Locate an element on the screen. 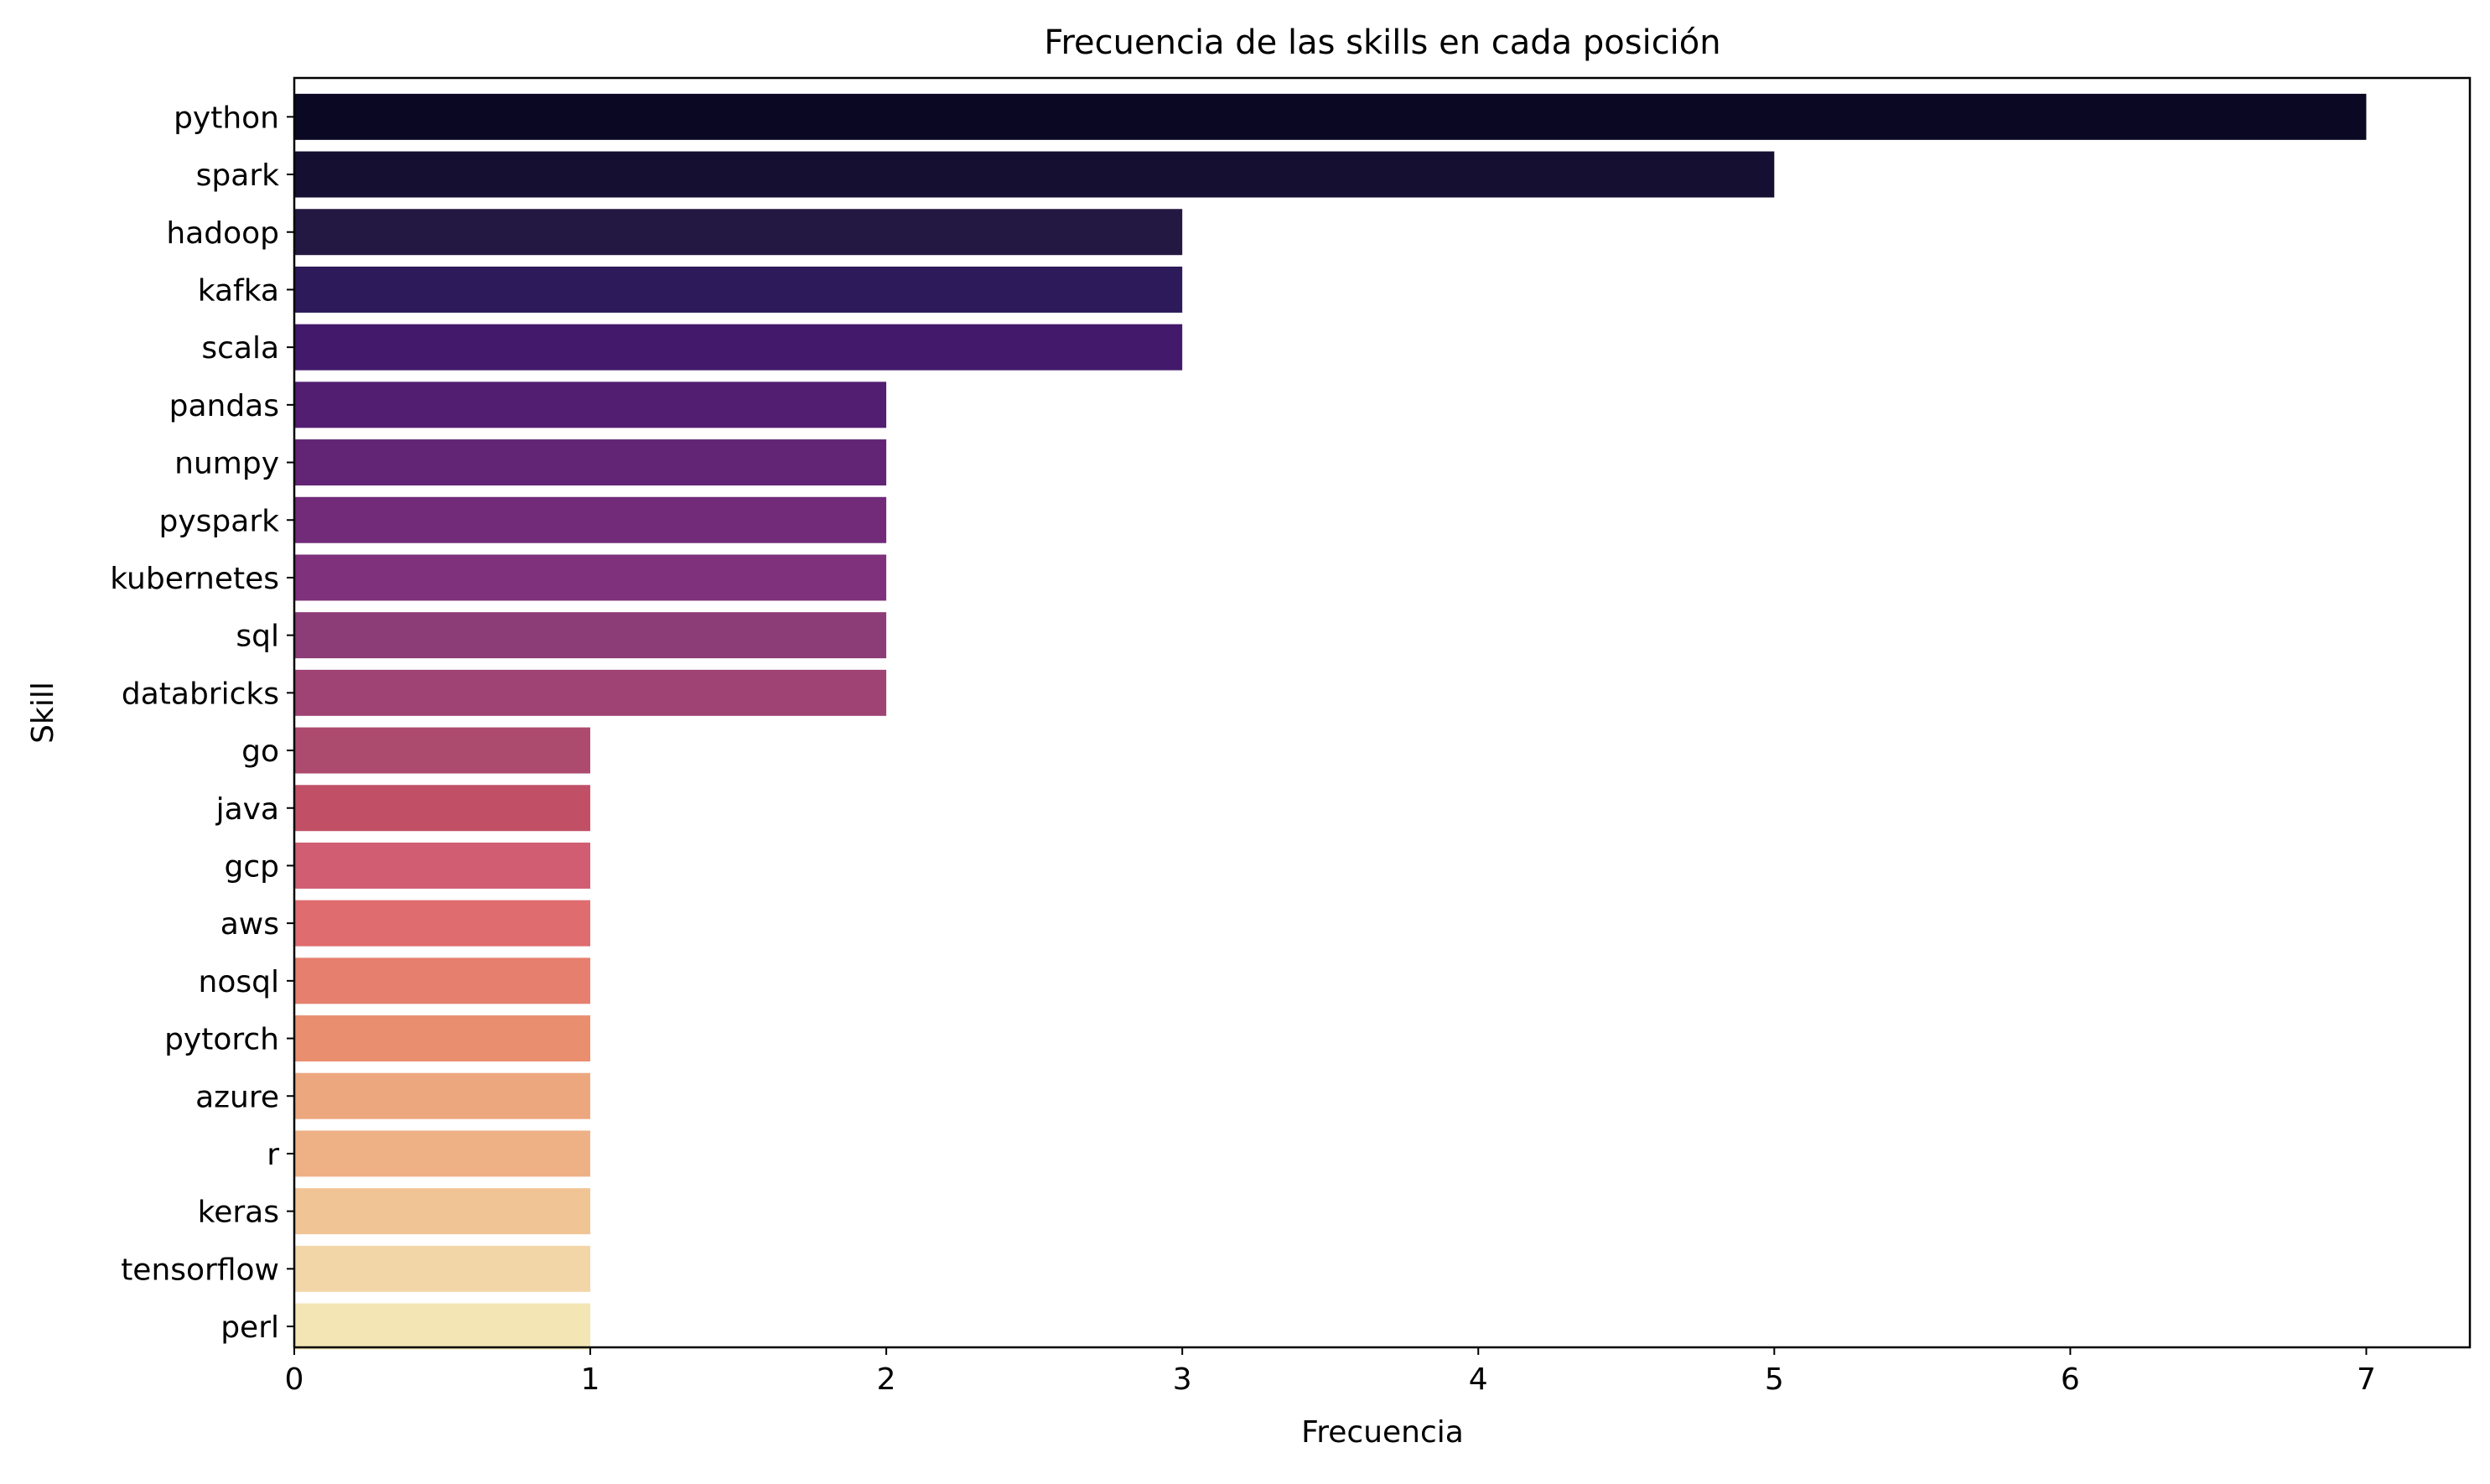 The width and height of the screenshot is (2490, 1484). bar-tensorflow is located at coordinates (442, 1268).